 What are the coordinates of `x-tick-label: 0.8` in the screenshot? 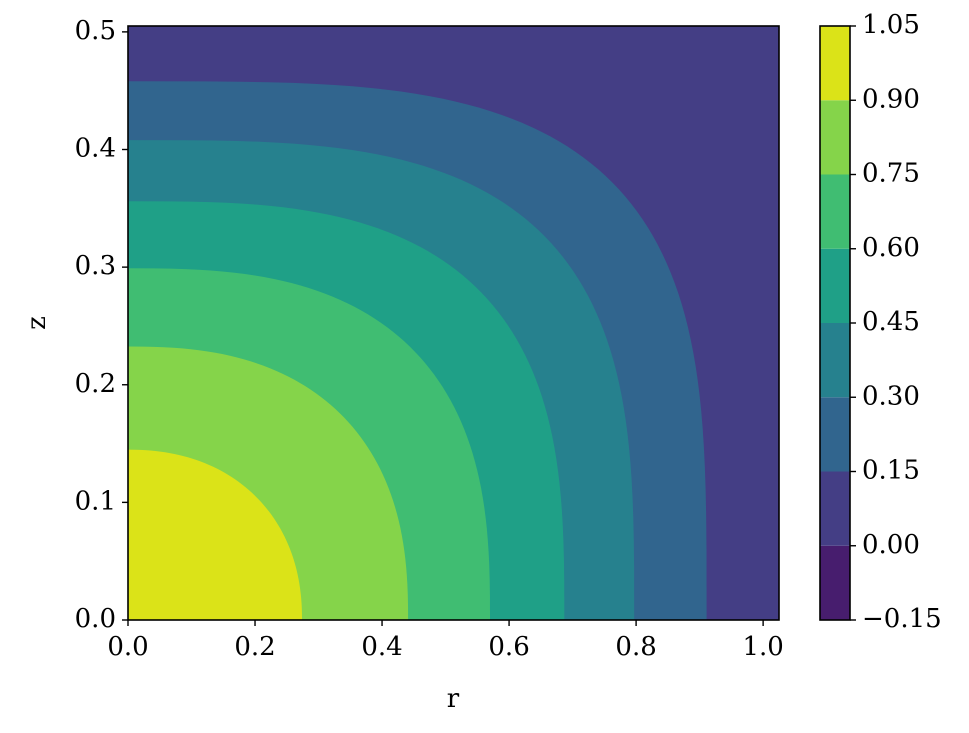 It's located at (635, 647).